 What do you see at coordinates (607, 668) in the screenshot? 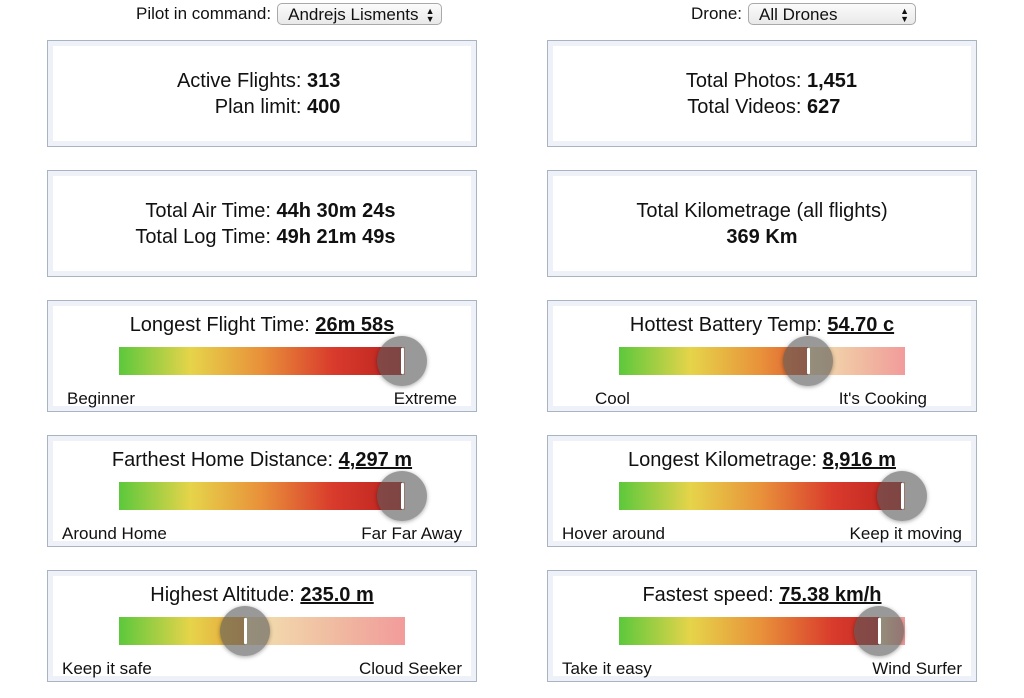
I see `fastest-speed-low-label: Take it easy` at bounding box center [607, 668].